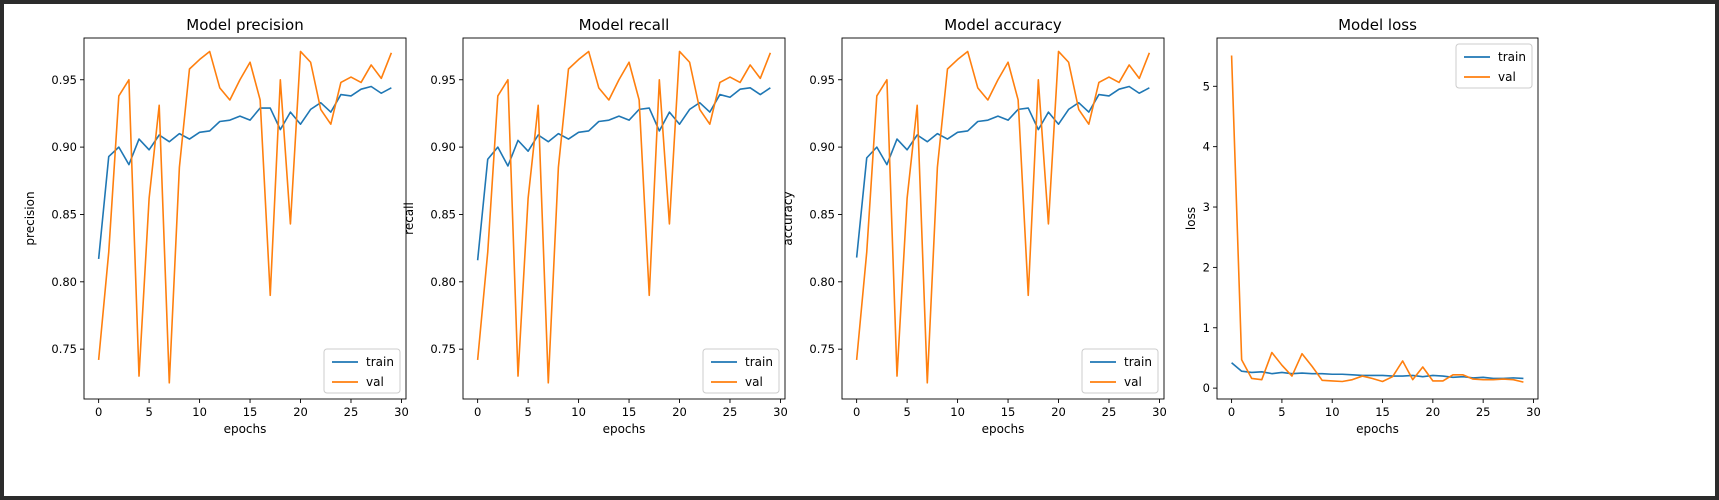 The height and width of the screenshot is (500, 1719). What do you see at coordinates (1206, 86) in the screenshot?
I see `y-tick-label: 5` at bounding box center [1206, 86].